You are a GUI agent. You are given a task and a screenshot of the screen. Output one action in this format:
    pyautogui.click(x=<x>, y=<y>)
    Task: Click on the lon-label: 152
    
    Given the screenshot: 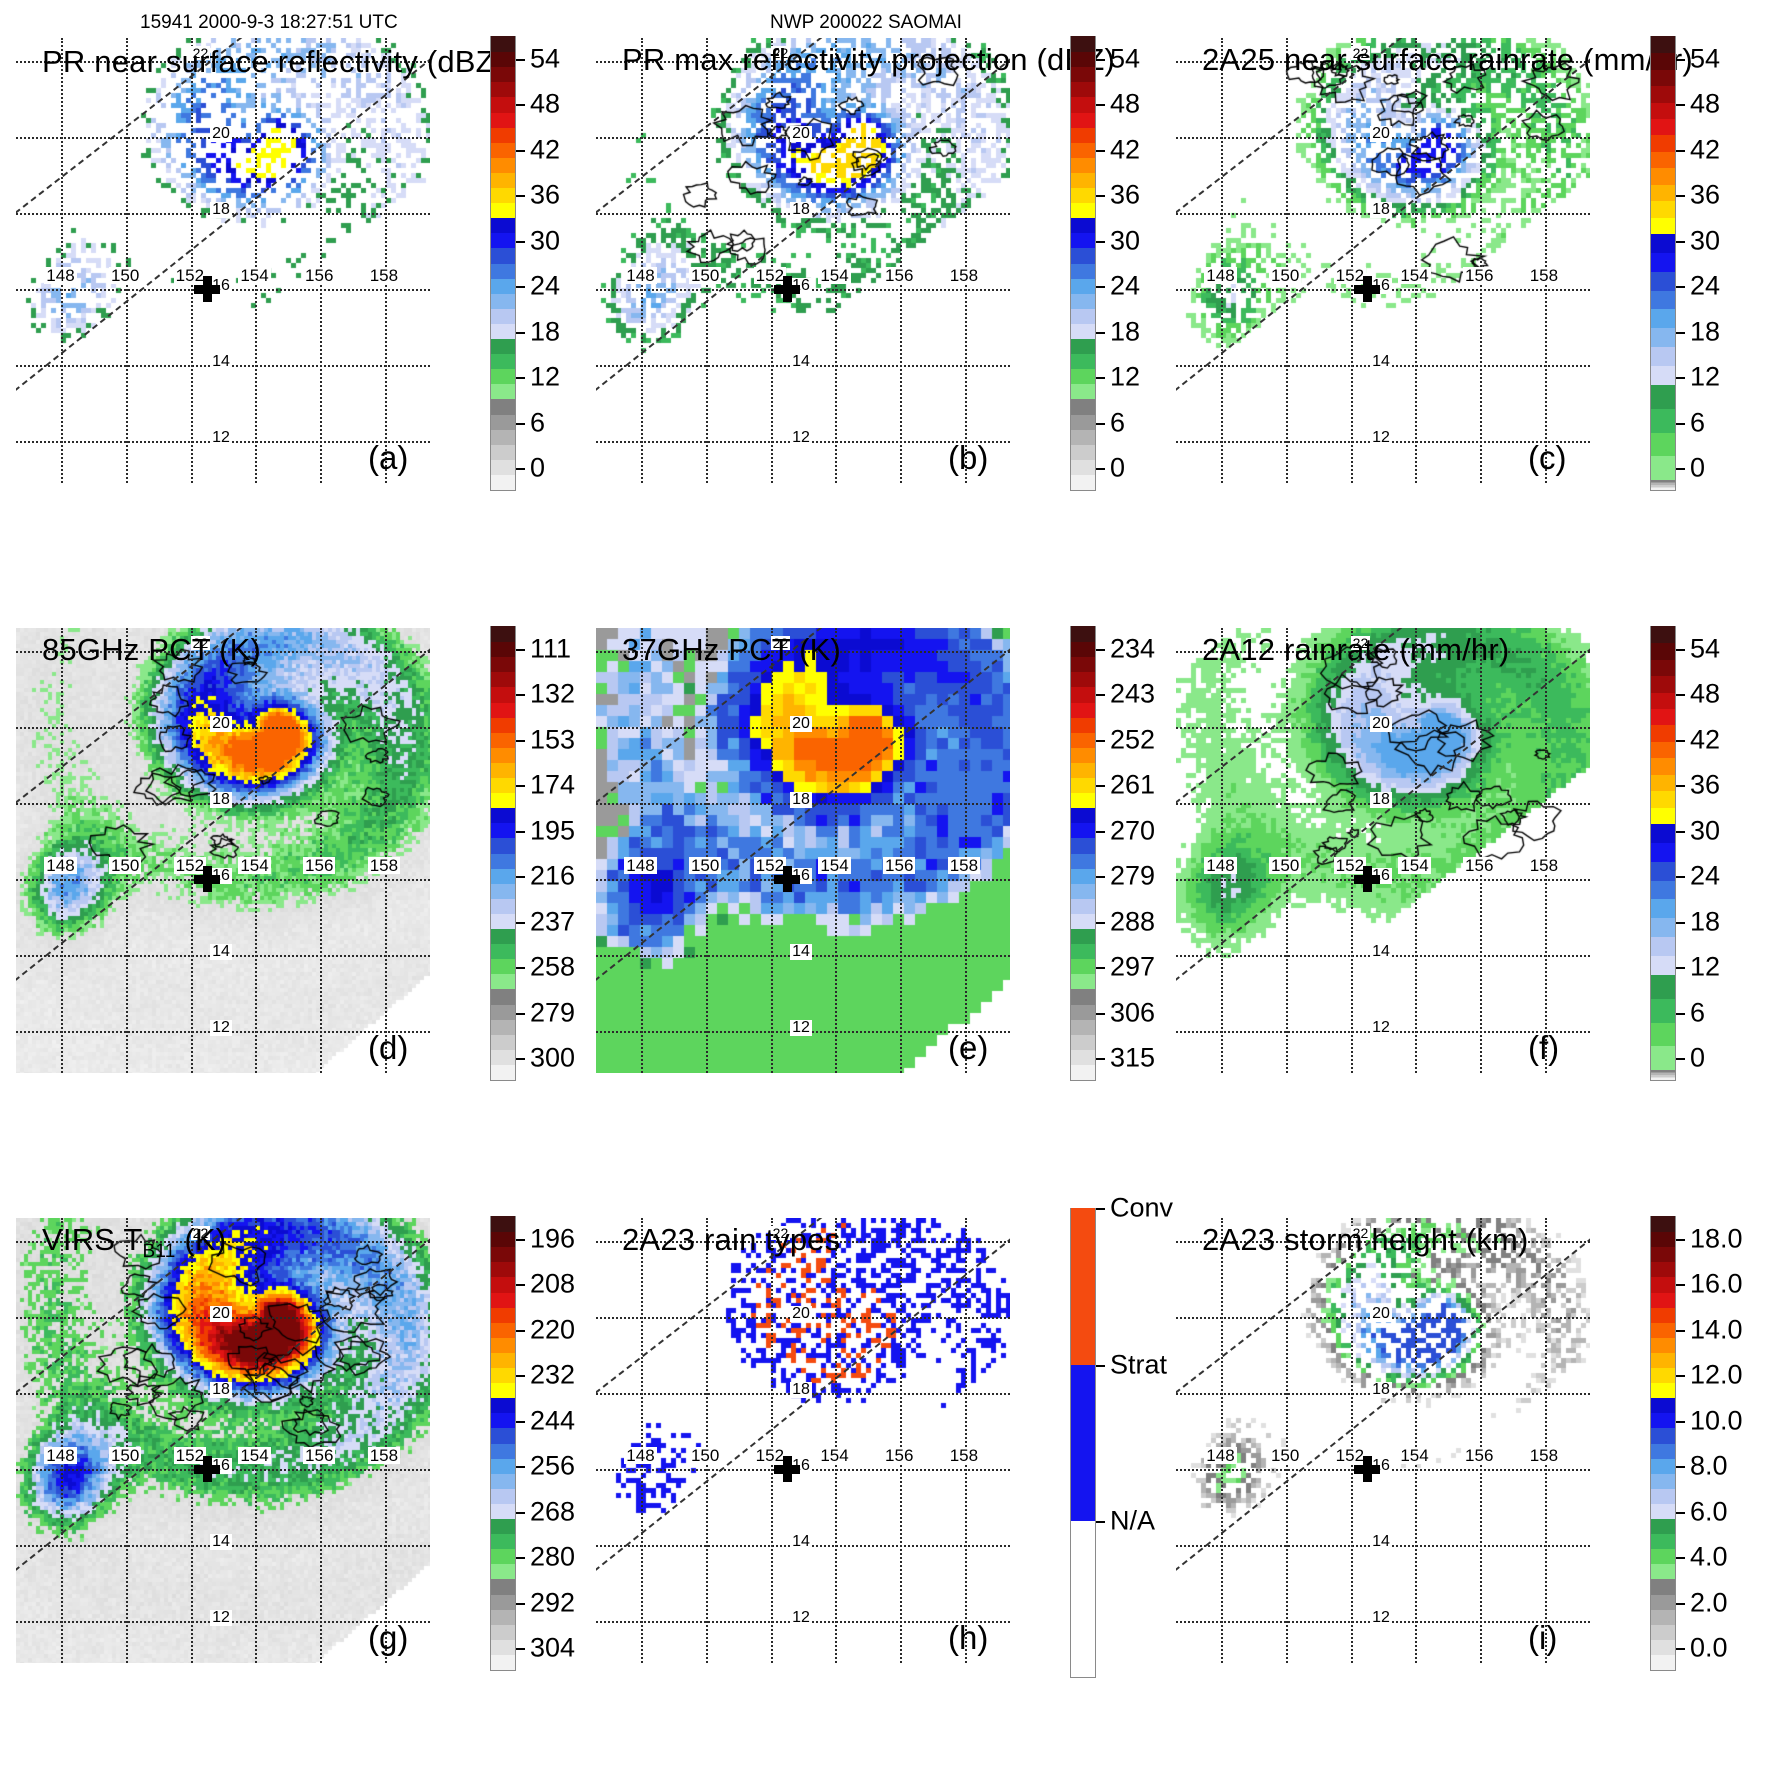 What is the action you would take?
    pyautogui.click(x=770, y=276)
    